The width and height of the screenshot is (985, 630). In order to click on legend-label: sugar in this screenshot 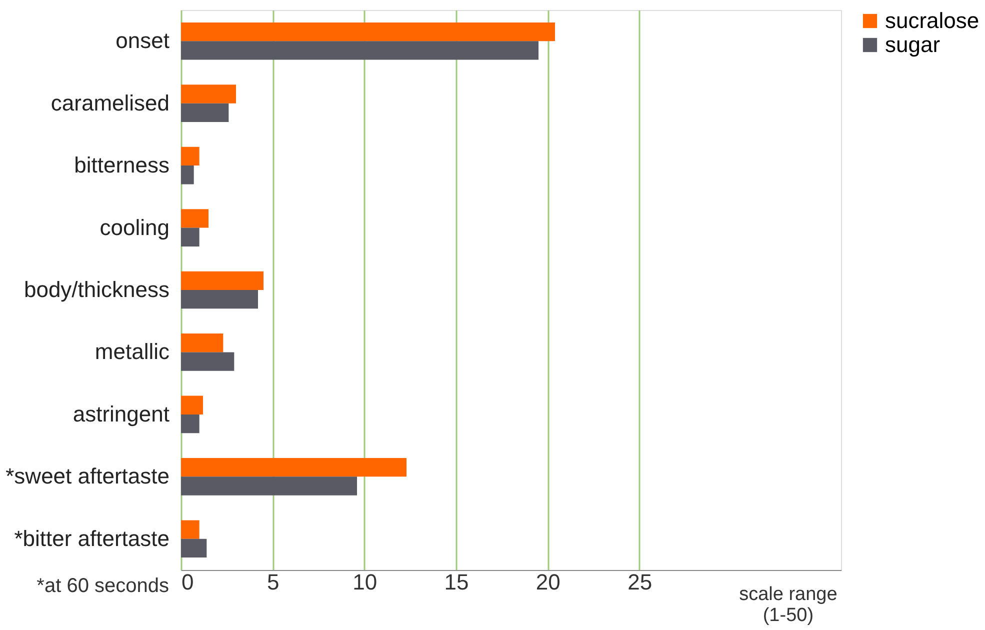, I will do `click(912, 44)`.